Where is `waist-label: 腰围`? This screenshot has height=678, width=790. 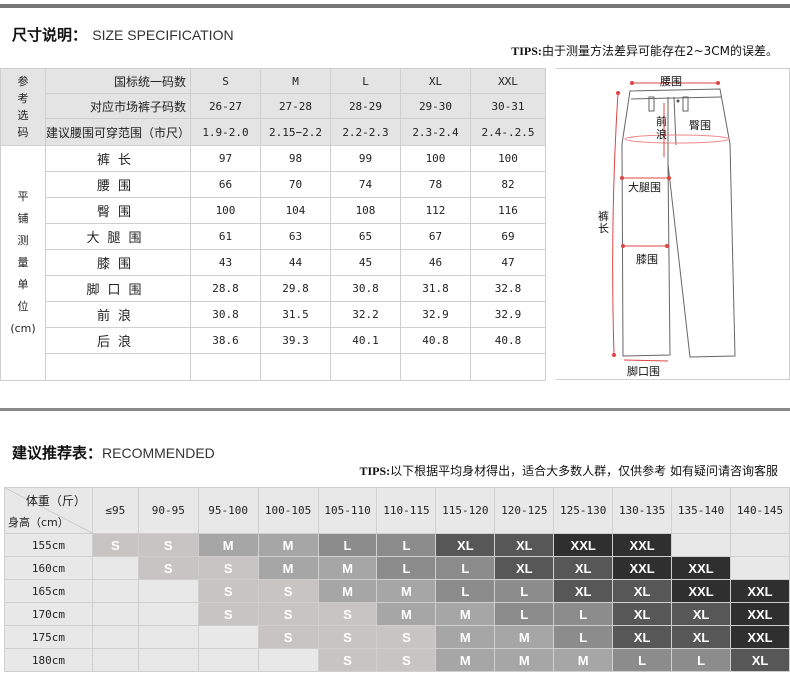
waist-label: 腰围 is located at coordinates (671, 81).